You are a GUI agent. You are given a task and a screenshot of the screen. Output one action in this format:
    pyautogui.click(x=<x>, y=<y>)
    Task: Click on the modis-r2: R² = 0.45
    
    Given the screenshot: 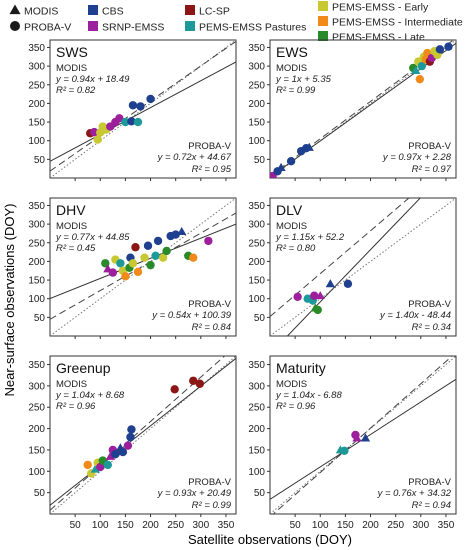 What is the action you would take?
    pyautogui.click(x=76, y=248)
    